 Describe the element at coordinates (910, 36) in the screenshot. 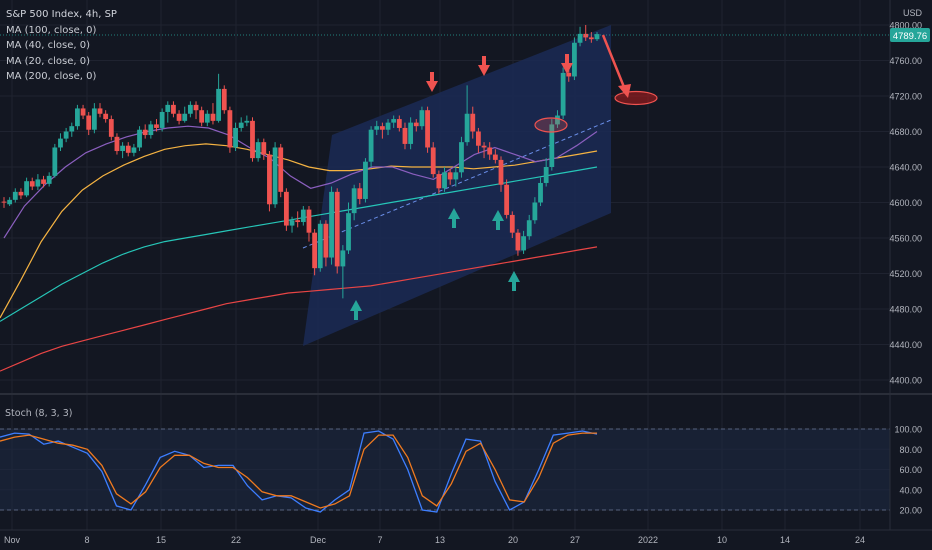

I see `price-tag: 4789.76` at that location.